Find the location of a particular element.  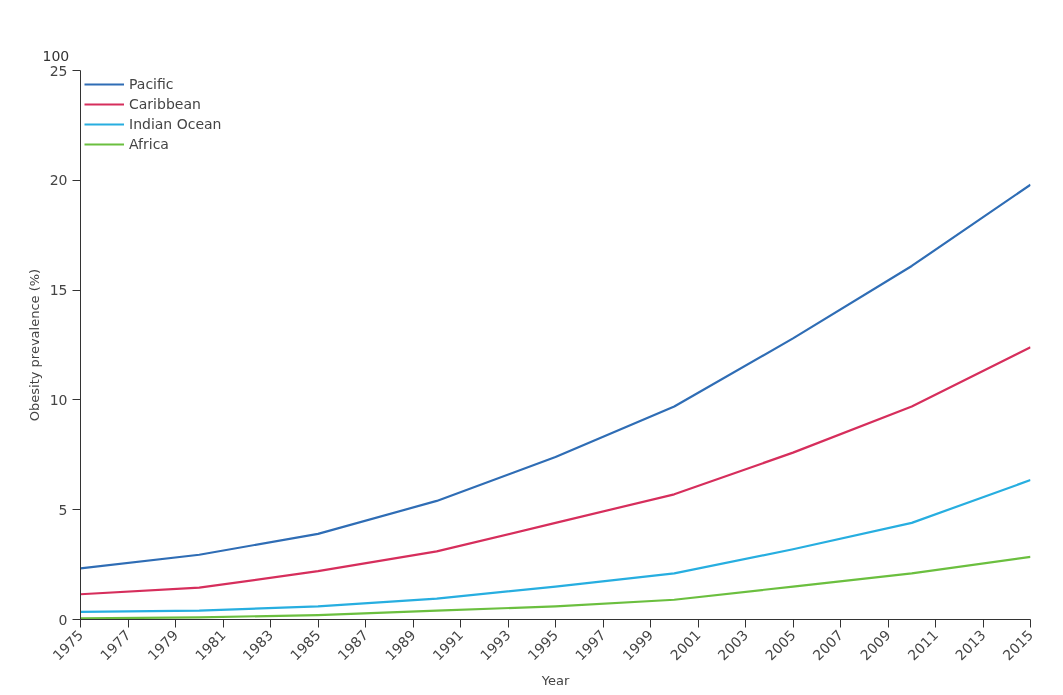

y-tick-label: 10 is located at coordinates (58, 399).